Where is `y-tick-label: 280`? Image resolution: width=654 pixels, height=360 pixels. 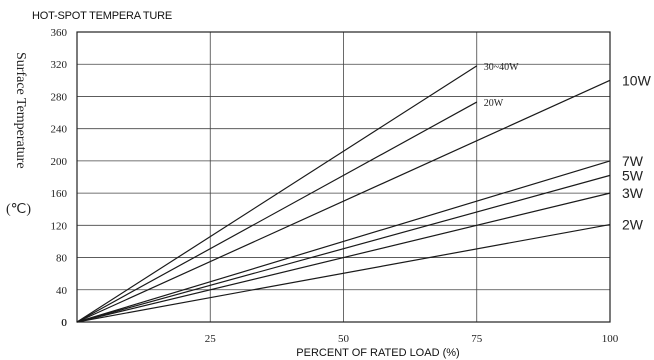
y-tick-label: 280 is located at coordinates (59, 97).